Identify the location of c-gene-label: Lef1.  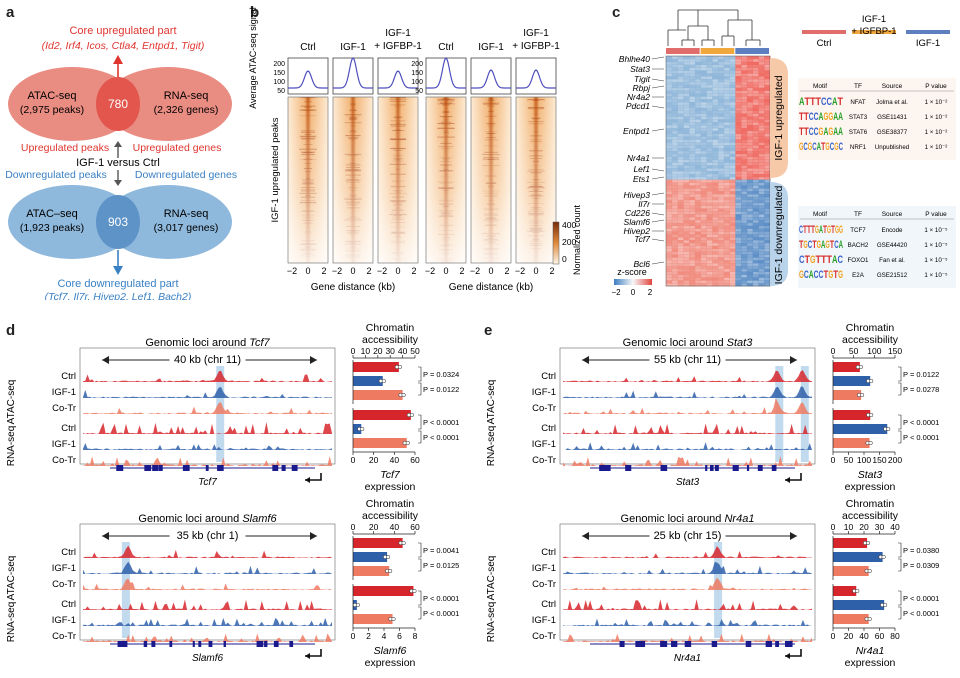
(641, 169).